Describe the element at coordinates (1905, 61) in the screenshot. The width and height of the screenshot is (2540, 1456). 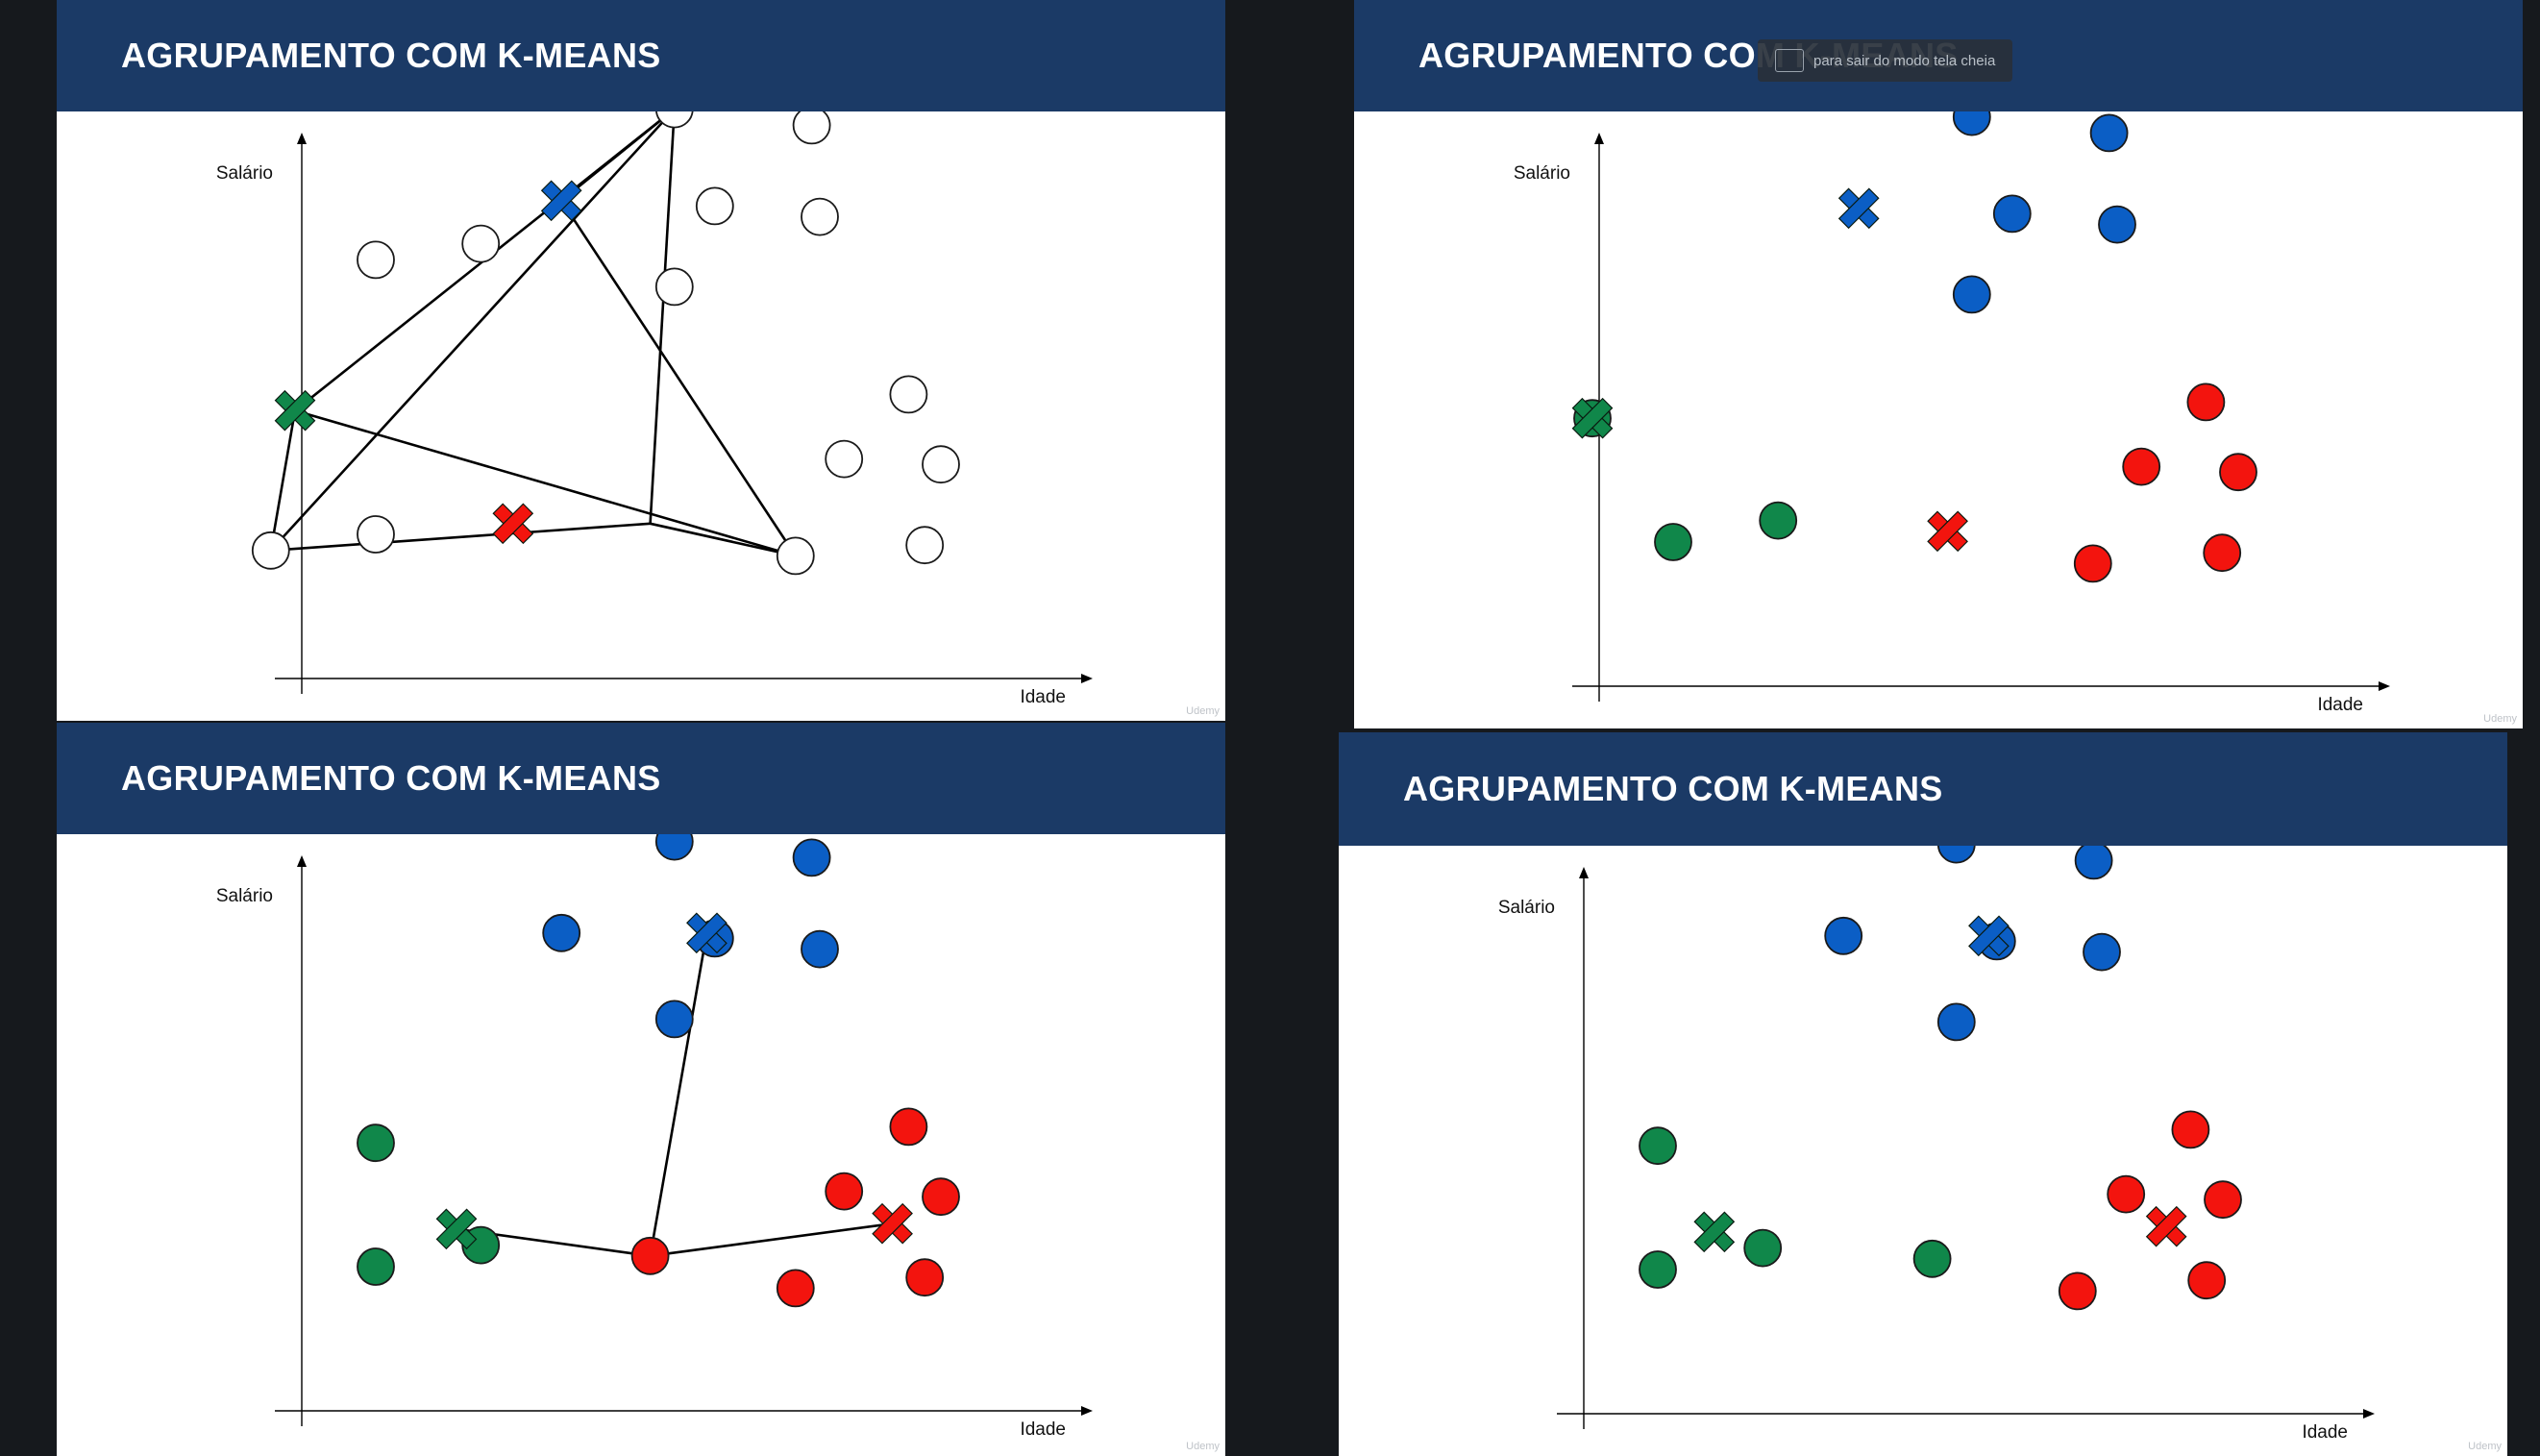
I see `toast-text: para sair do modo tela cheia` at that location.